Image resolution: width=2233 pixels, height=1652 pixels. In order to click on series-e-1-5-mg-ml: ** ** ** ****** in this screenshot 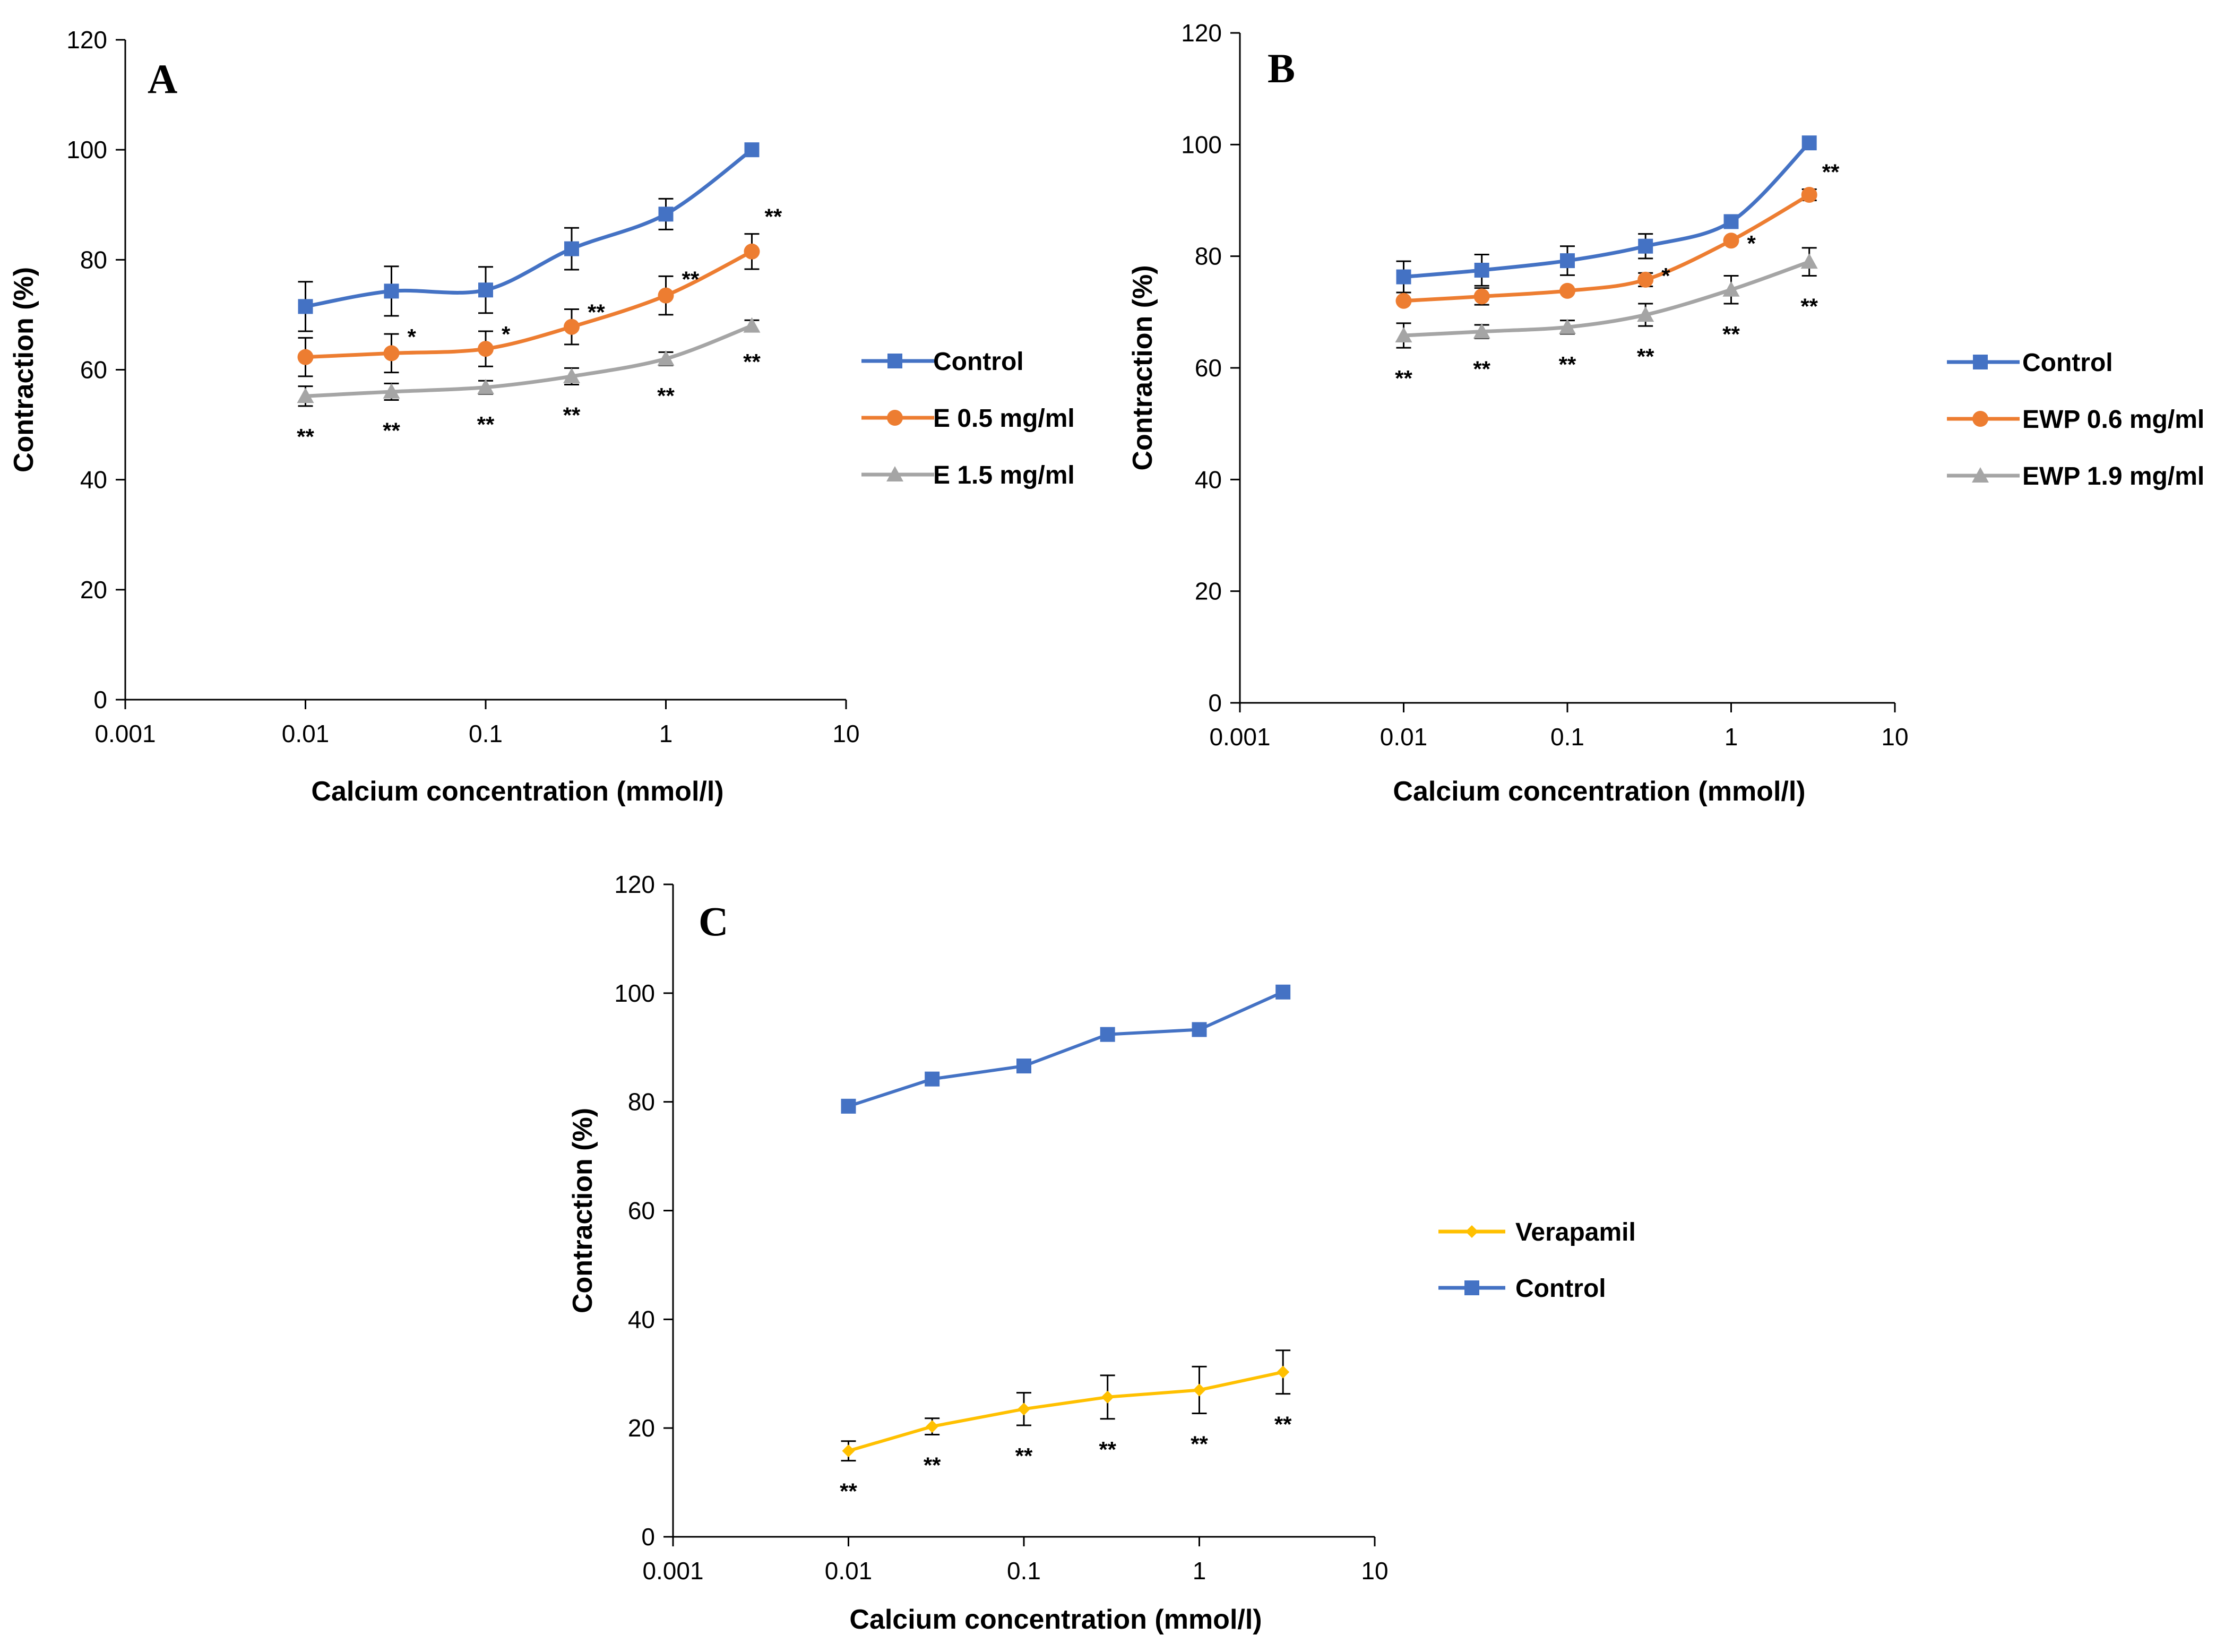, I will do `click(529, 383)`.